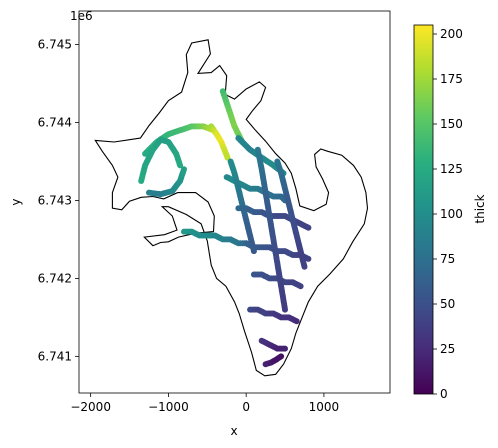 The width and height of the screenshot is (498, 448). What do you see at coordinates (451, 79) in the screenshot?
I see `colorbar-tick-label: 175` at bounding box center [451, 79].